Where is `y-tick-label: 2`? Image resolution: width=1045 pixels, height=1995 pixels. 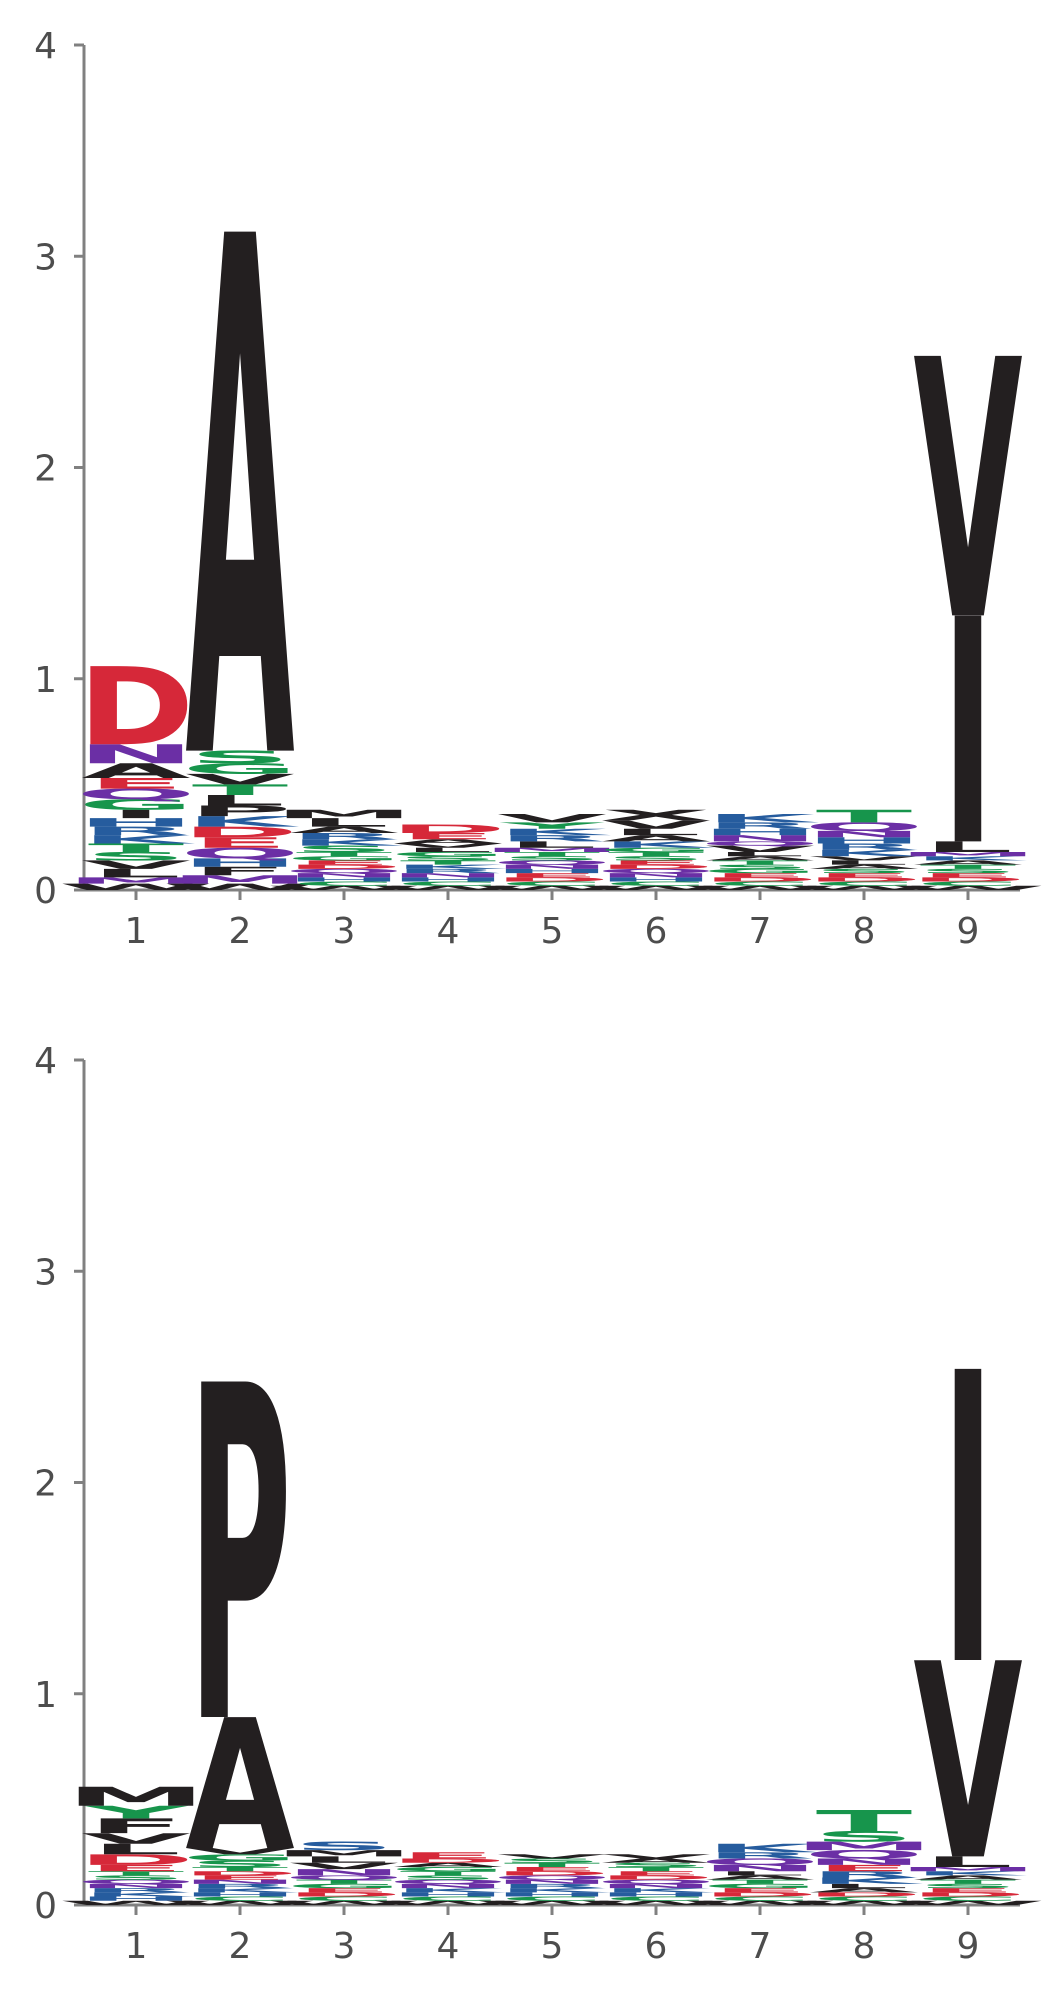 y-tick-label: 2 is located at coordinates (45, 469).